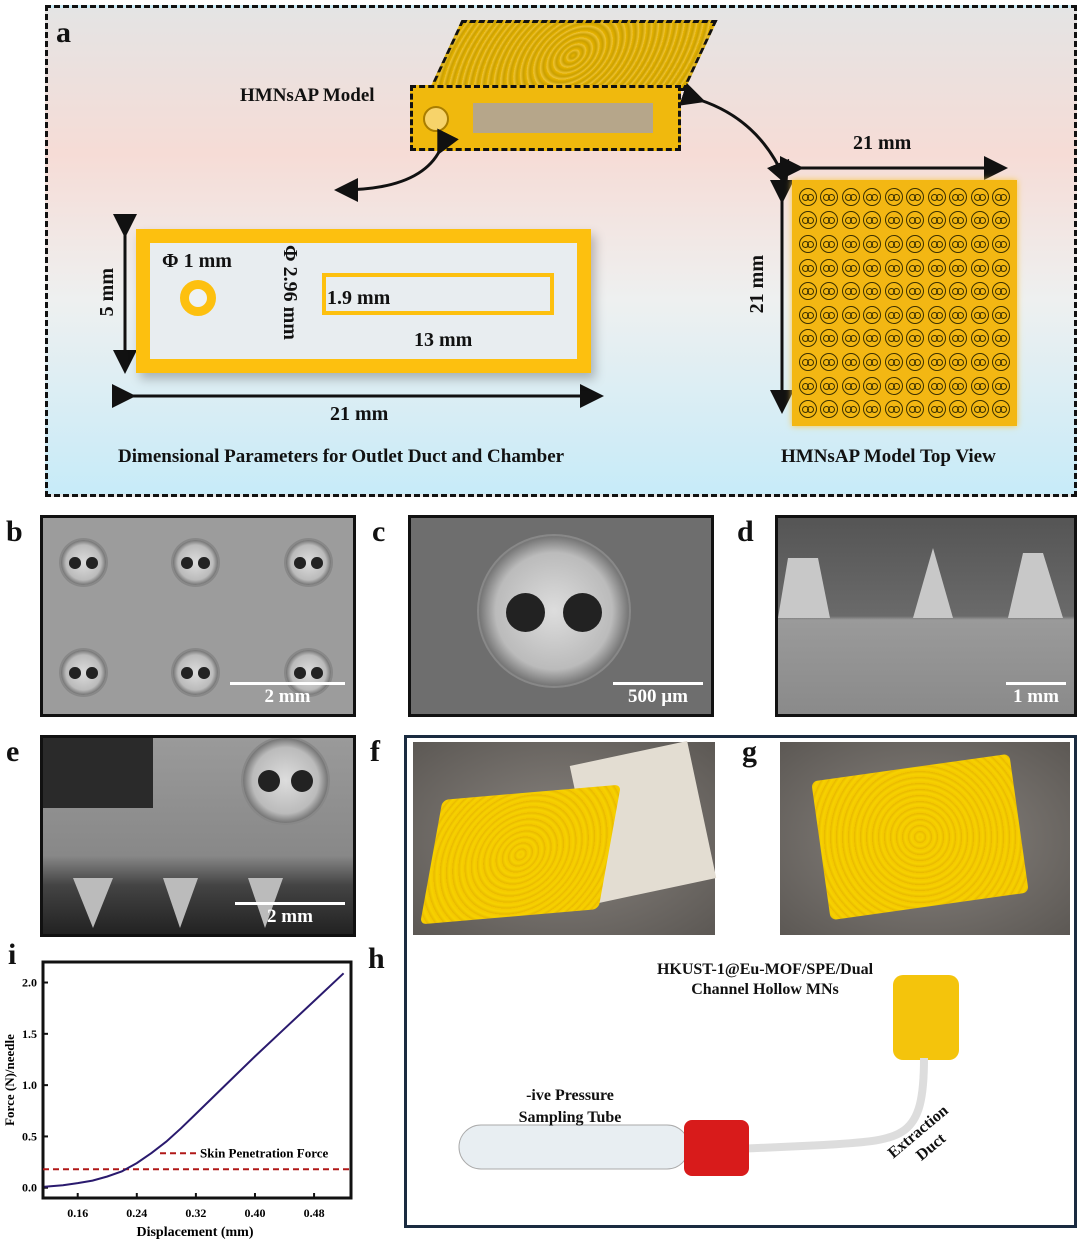 This screenshot has height=1241, width=1080. Describe the element at coordinates (314, 1213) in the screenshot. I see `x-tick-label: 0.48` at that location.